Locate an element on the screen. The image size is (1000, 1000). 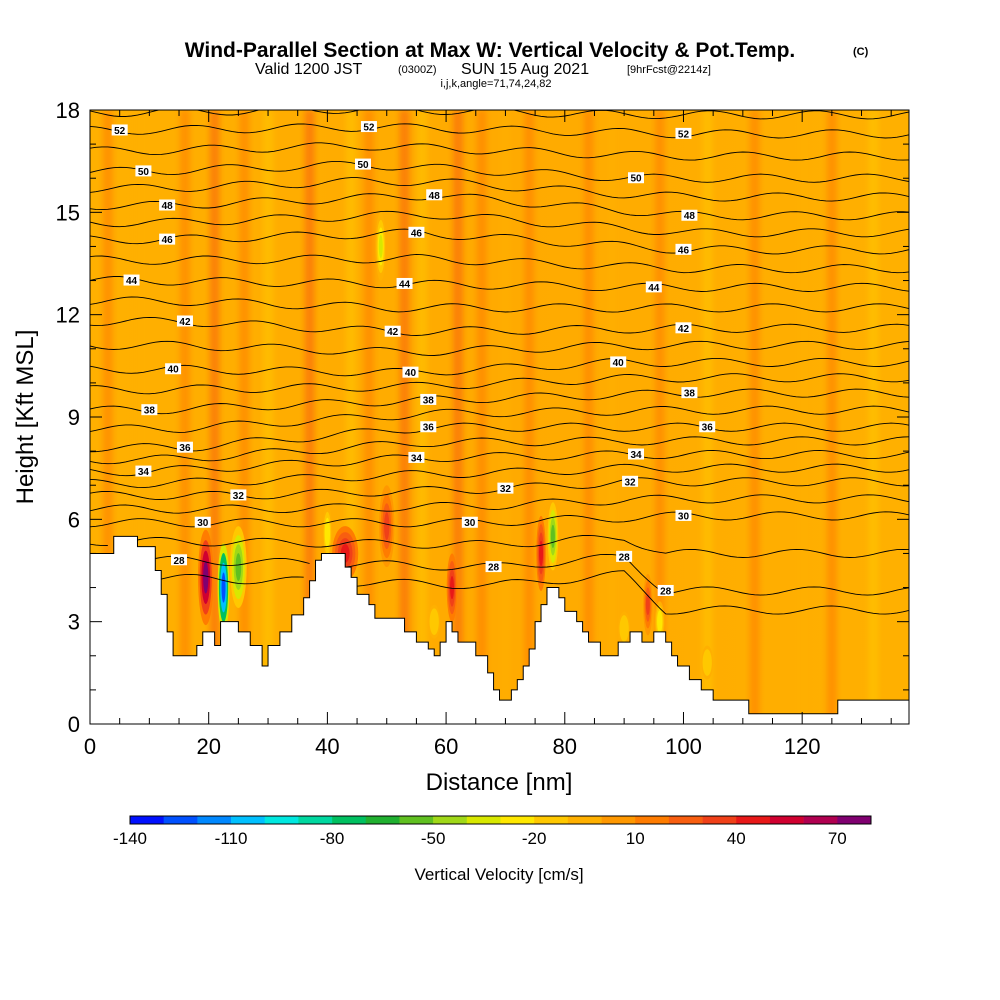
theta-contour-label: 32 is located at coordinates (238, 495).